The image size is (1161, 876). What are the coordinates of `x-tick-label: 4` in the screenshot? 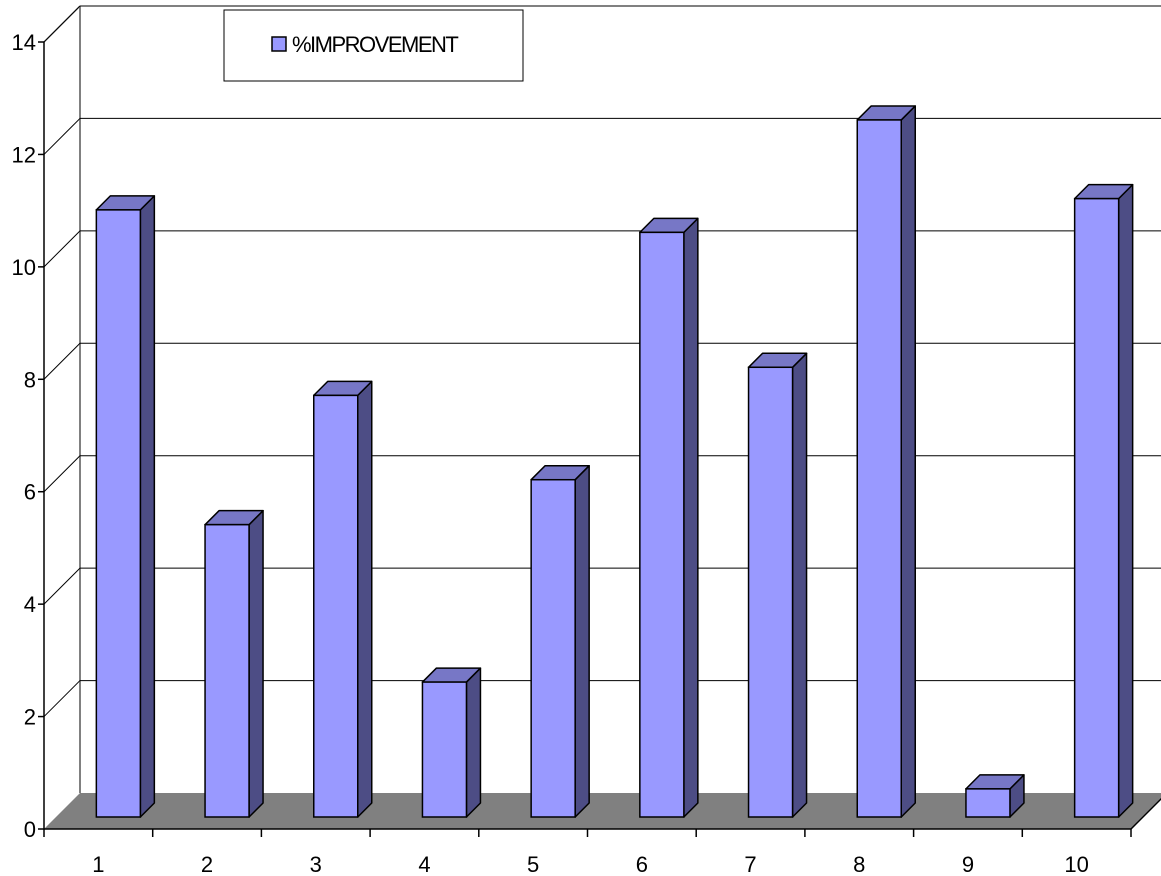 It's located at (424, 864).